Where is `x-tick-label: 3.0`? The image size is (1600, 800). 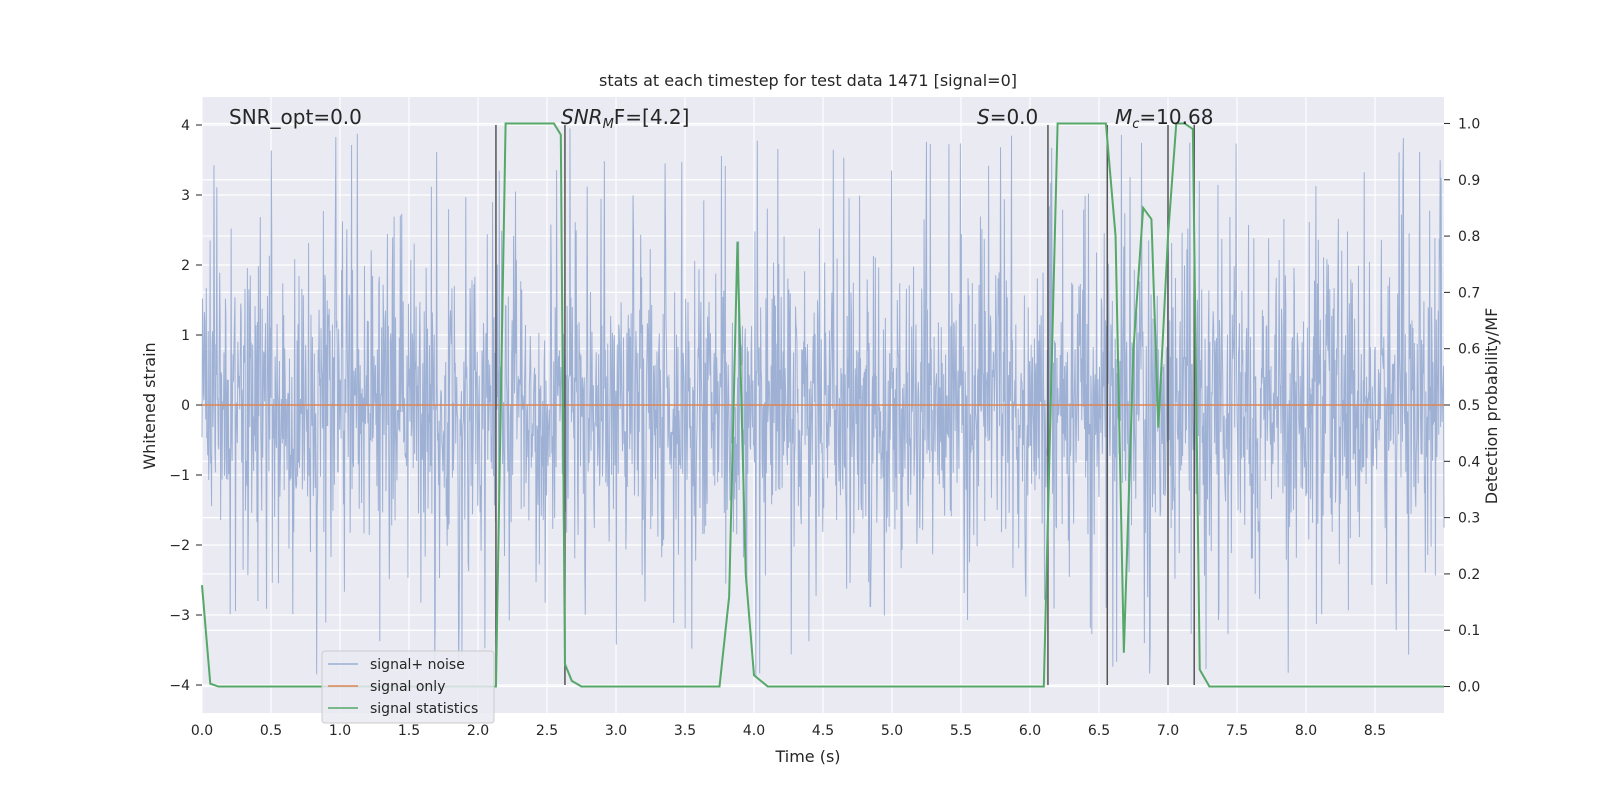
x-tick-label: 3.0 is located at coordinates (616, 731).